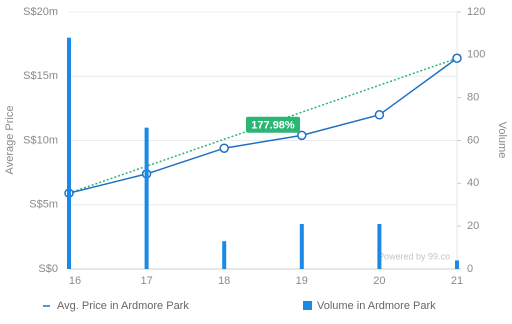 The width and height of the screenshot is (512, 324). I want to click on y2-axis-title: Volume, so click(502, 140).